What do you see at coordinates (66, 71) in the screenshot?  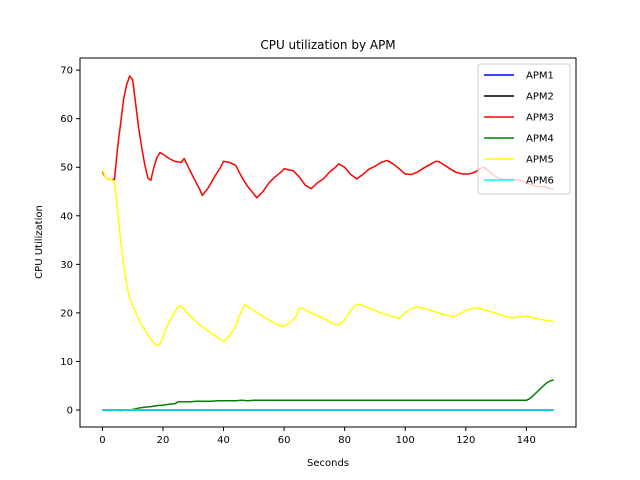 I see `y-tick-label: 70` at bounding box center [66, 71].